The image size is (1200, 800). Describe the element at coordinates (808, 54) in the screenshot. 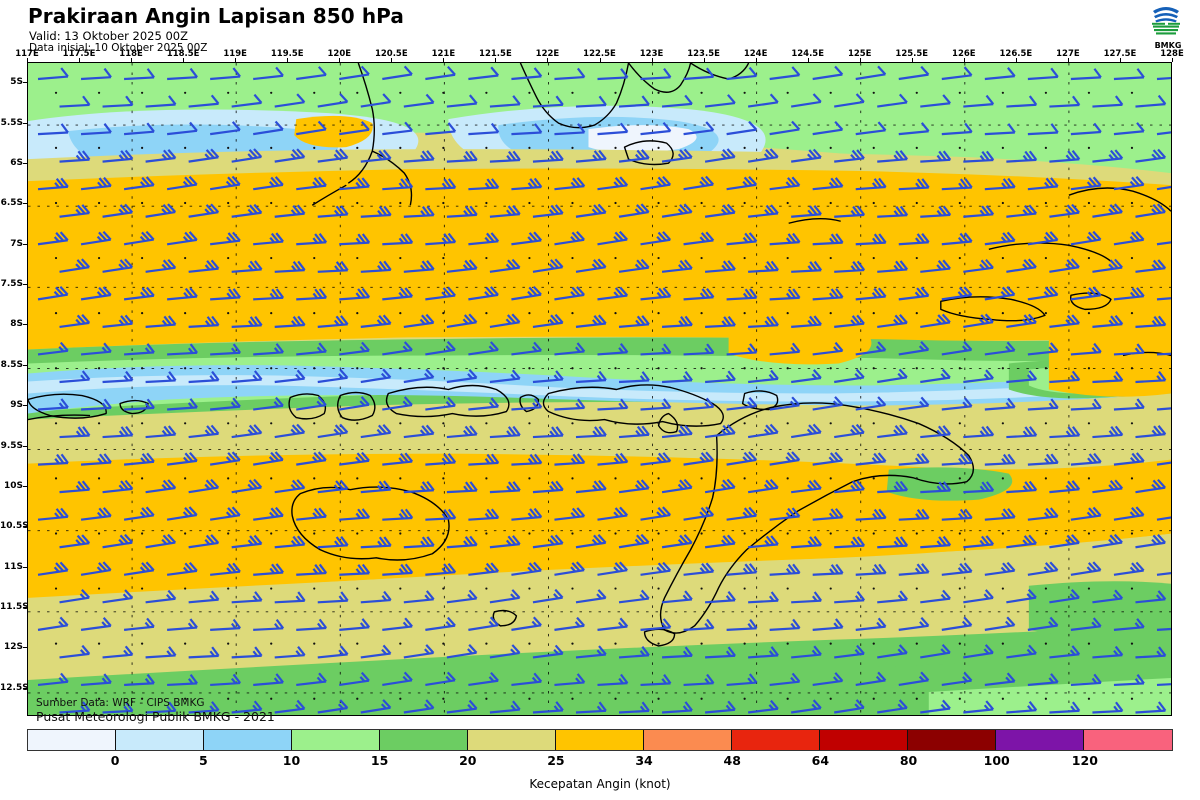

I see `longitude-tick-label: 124.5E` at that location.